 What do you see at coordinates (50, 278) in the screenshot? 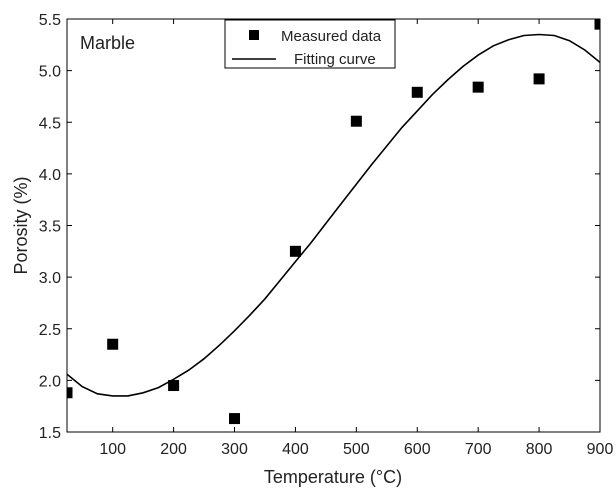
I see `y-tick-label: 3.0` at bounding box center [50, 278].